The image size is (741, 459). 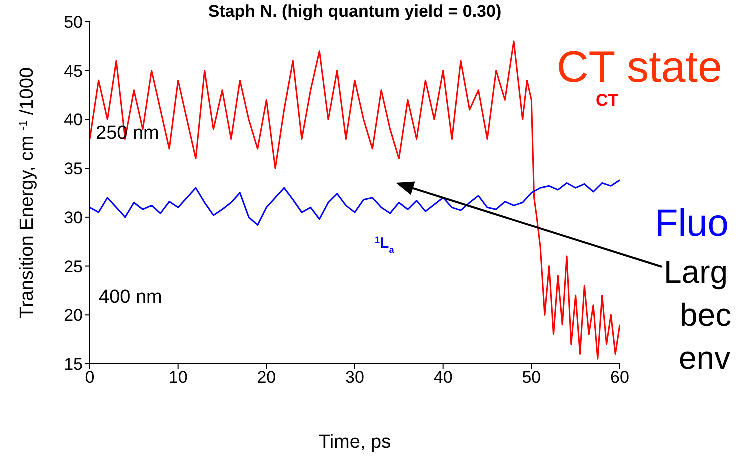 I want to click on text: env, so click(x=705, y=358).